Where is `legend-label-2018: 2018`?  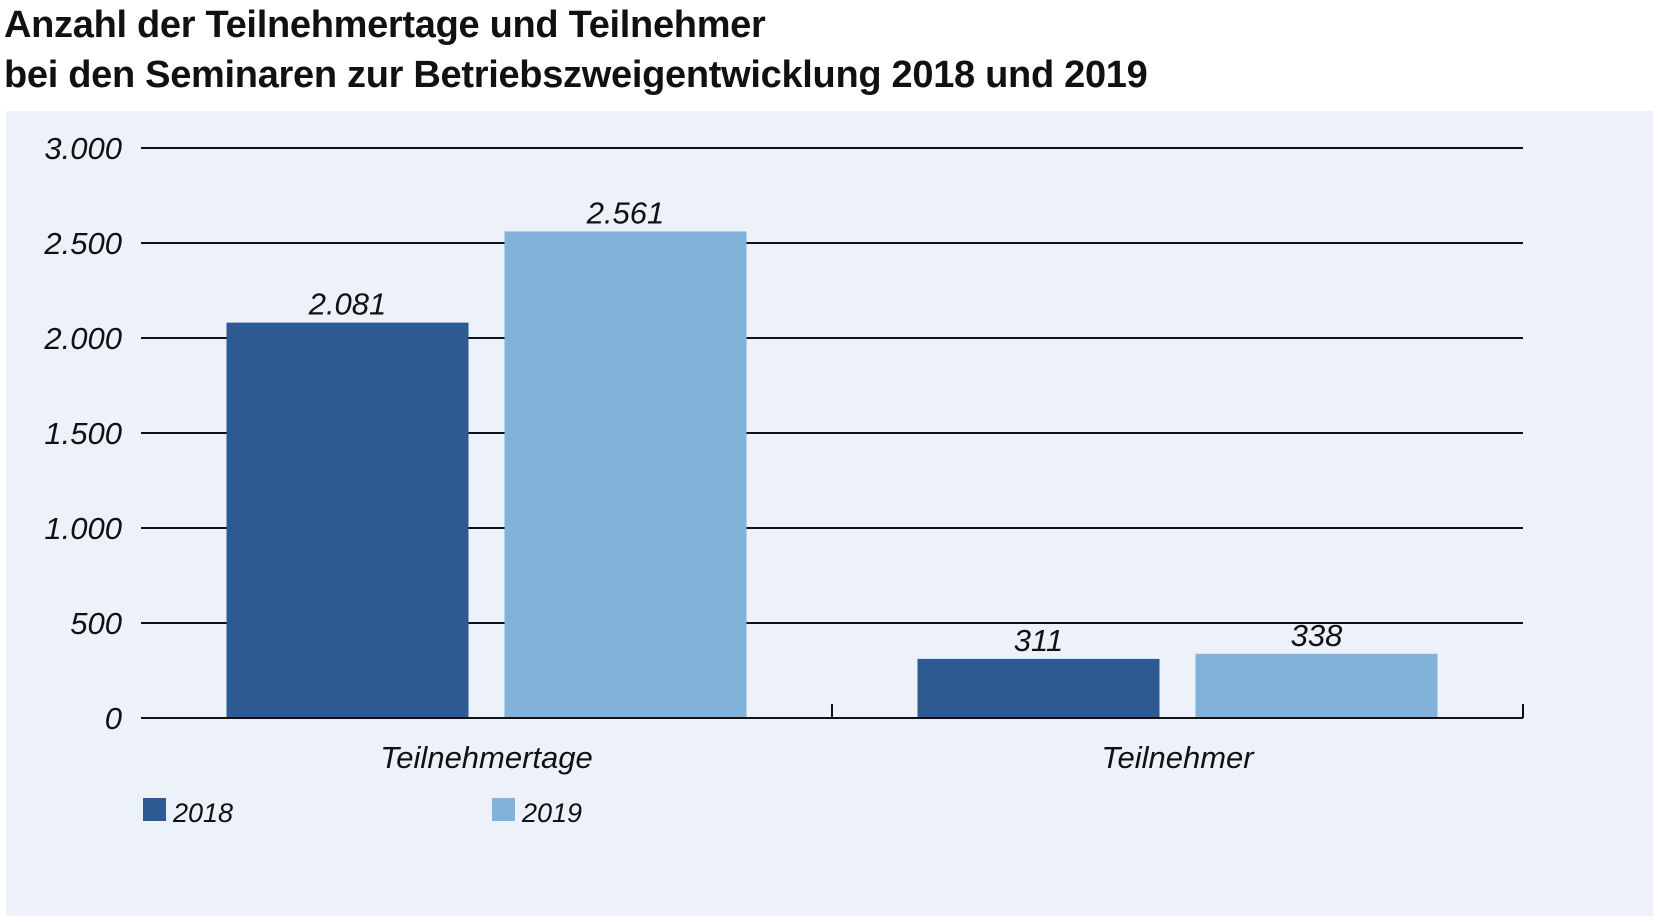
legend-label-2018: 2018 is located at coordinates (202, 813).